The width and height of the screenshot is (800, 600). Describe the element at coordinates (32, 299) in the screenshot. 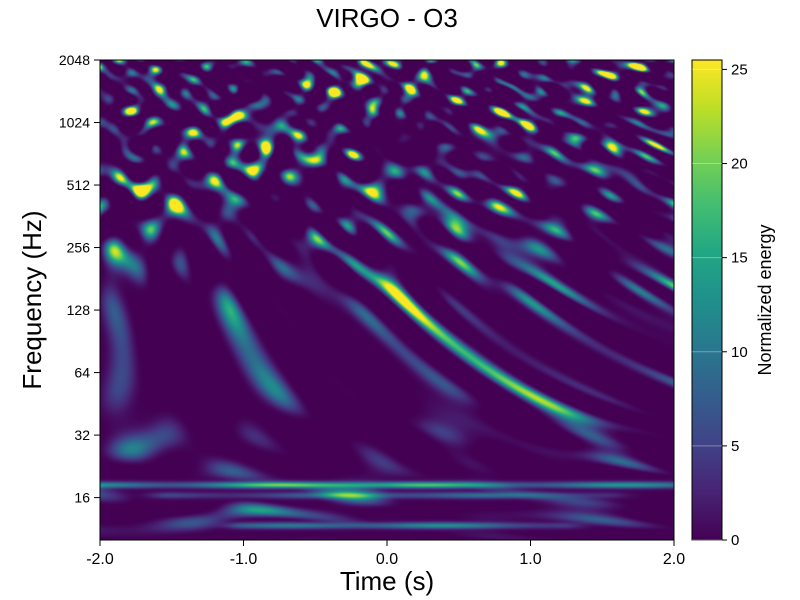

I see `y-axis-label: Frequency (Hz)` at that location.